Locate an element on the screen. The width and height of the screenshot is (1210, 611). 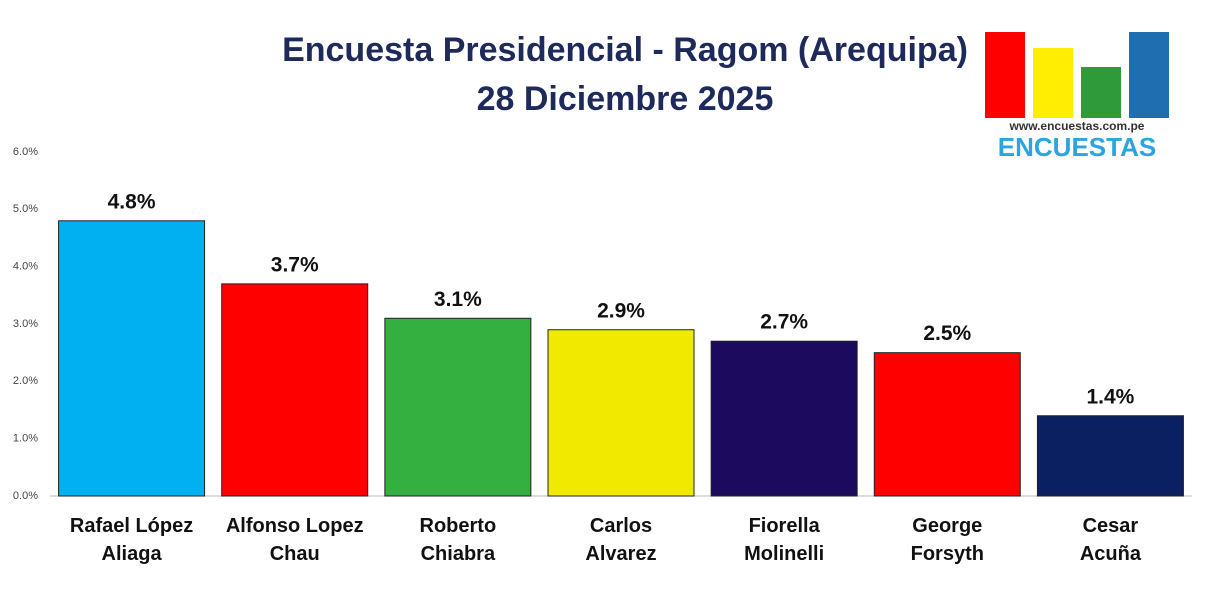
logo: www.encuestas.com.pe ENCUESTAS is located at coordinates (1077, 97).